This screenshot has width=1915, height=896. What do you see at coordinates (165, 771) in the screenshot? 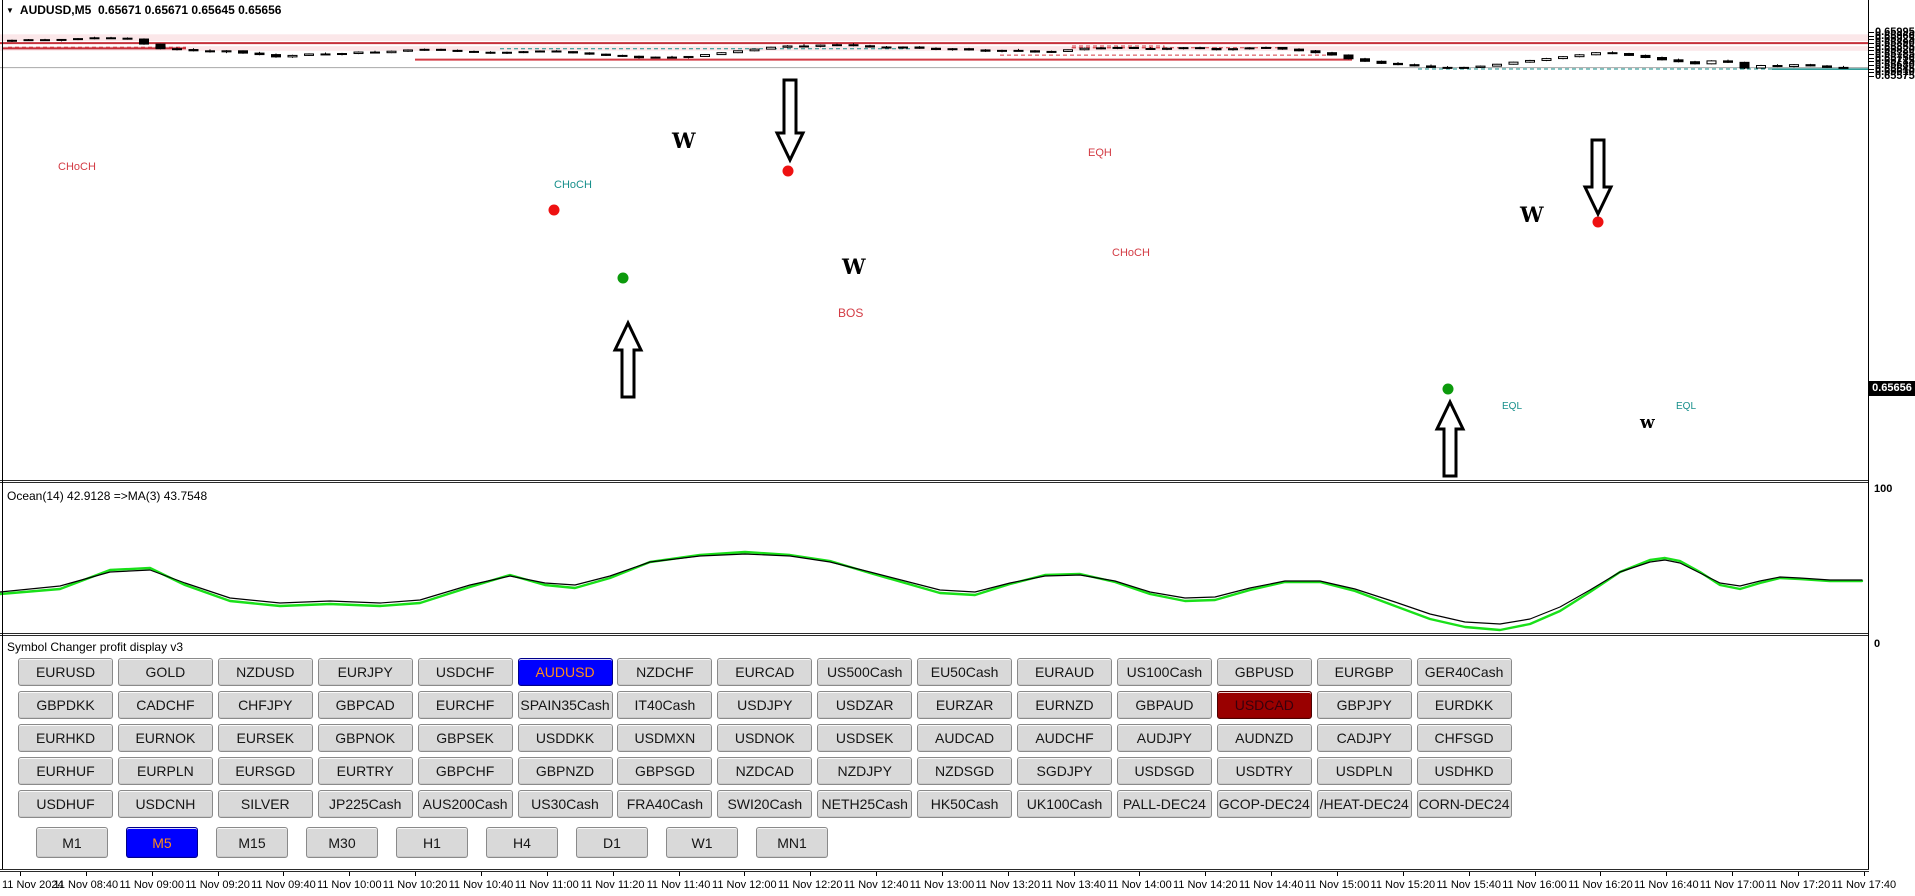
I see `symbol-button-EURPLN: EURPLN` at bounding box center [165, 771].